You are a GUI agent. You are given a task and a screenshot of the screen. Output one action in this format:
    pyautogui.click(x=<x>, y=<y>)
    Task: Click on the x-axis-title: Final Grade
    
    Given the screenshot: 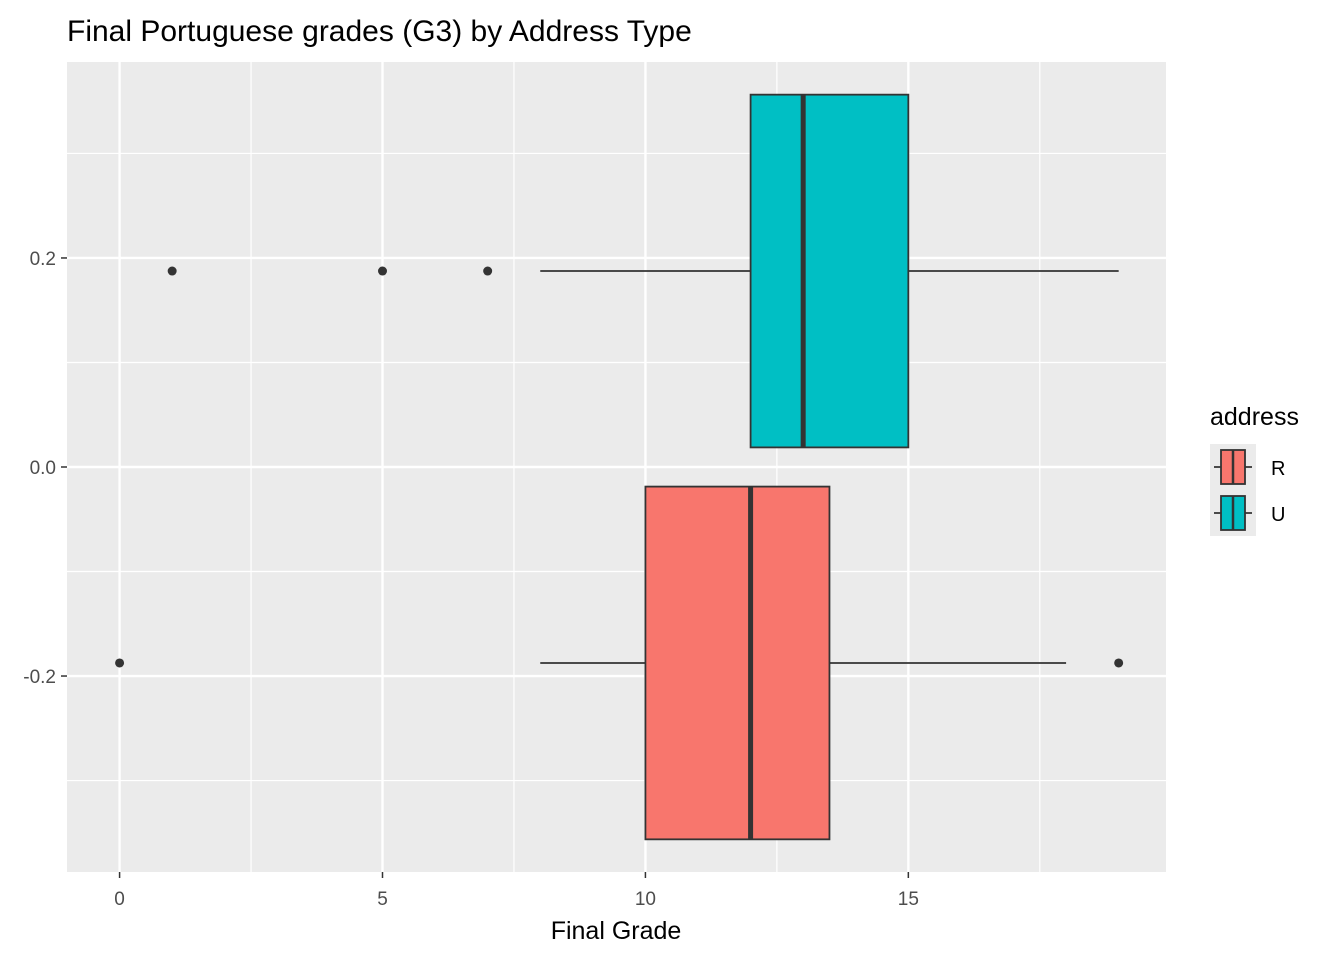 What is the action you would take?
    pyautogui.click(x=616, y=931)
    